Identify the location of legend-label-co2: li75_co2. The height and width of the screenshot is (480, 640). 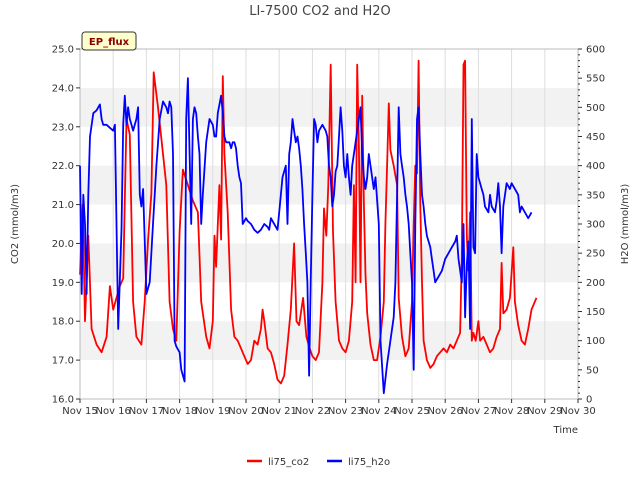
(288, 462).